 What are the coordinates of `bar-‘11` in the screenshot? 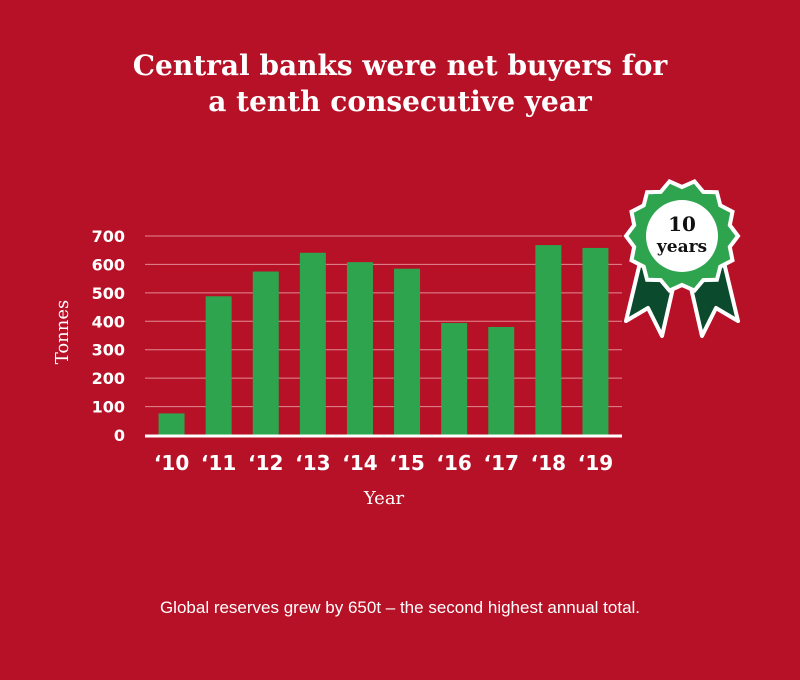 It's located at (218, 365).